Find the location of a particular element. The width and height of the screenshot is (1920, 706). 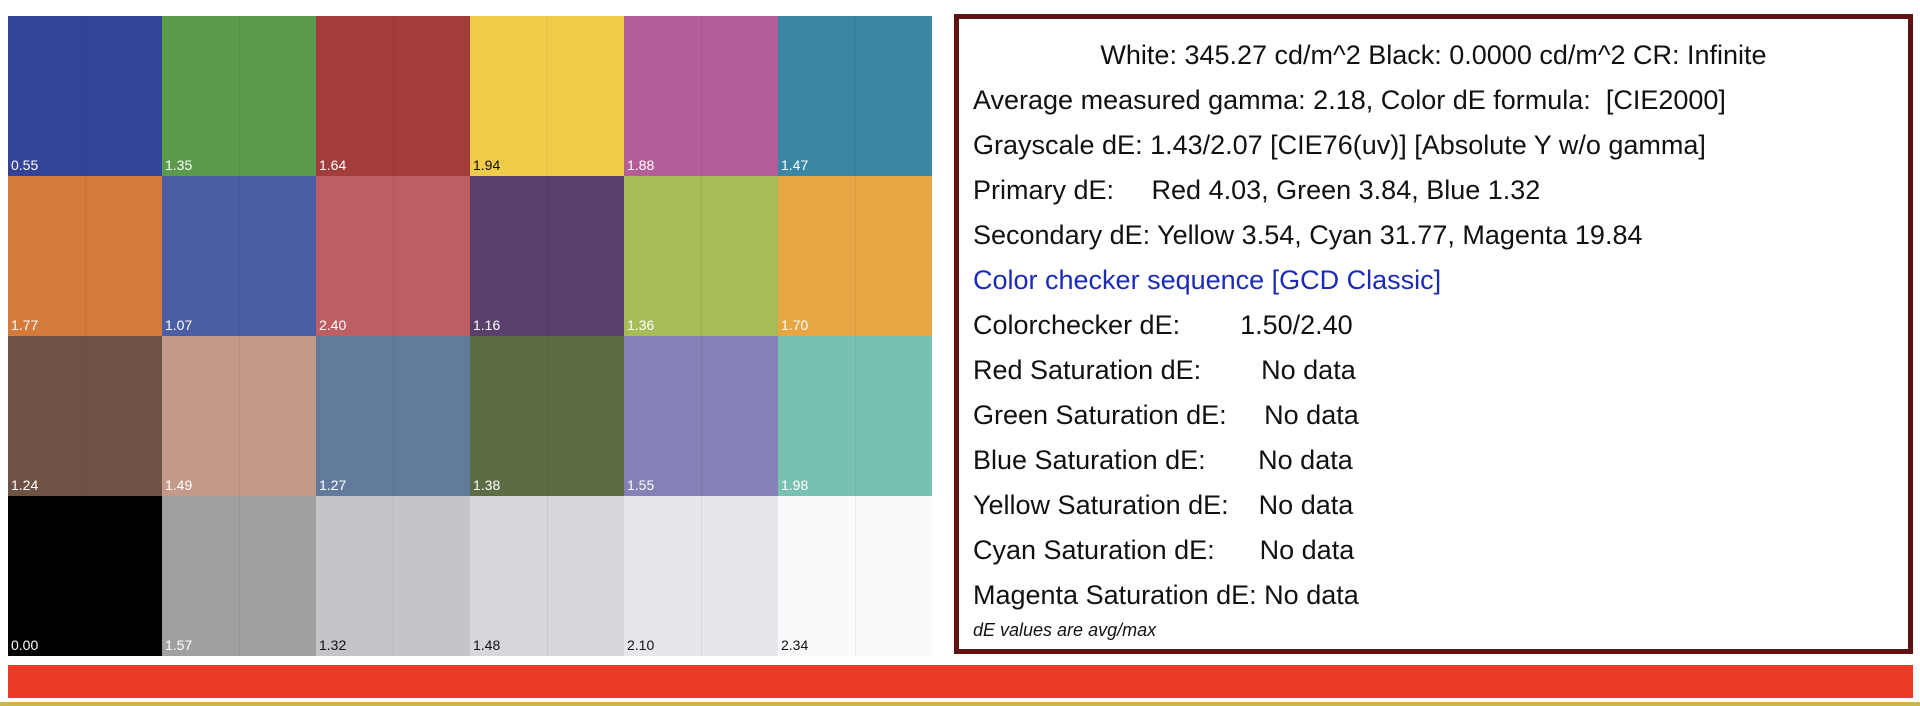

color-patch: 1.48 is located at coordinates (547, 576).